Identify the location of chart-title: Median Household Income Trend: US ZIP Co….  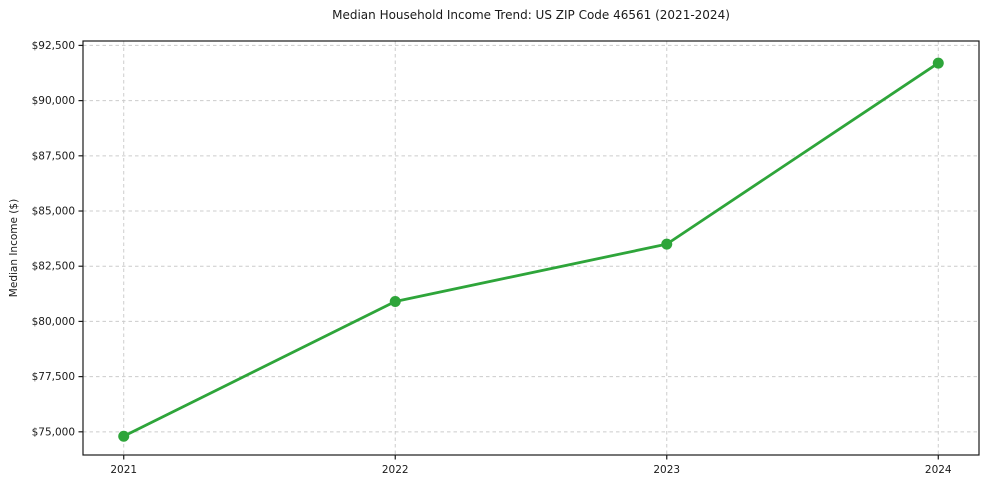
(531, 15).